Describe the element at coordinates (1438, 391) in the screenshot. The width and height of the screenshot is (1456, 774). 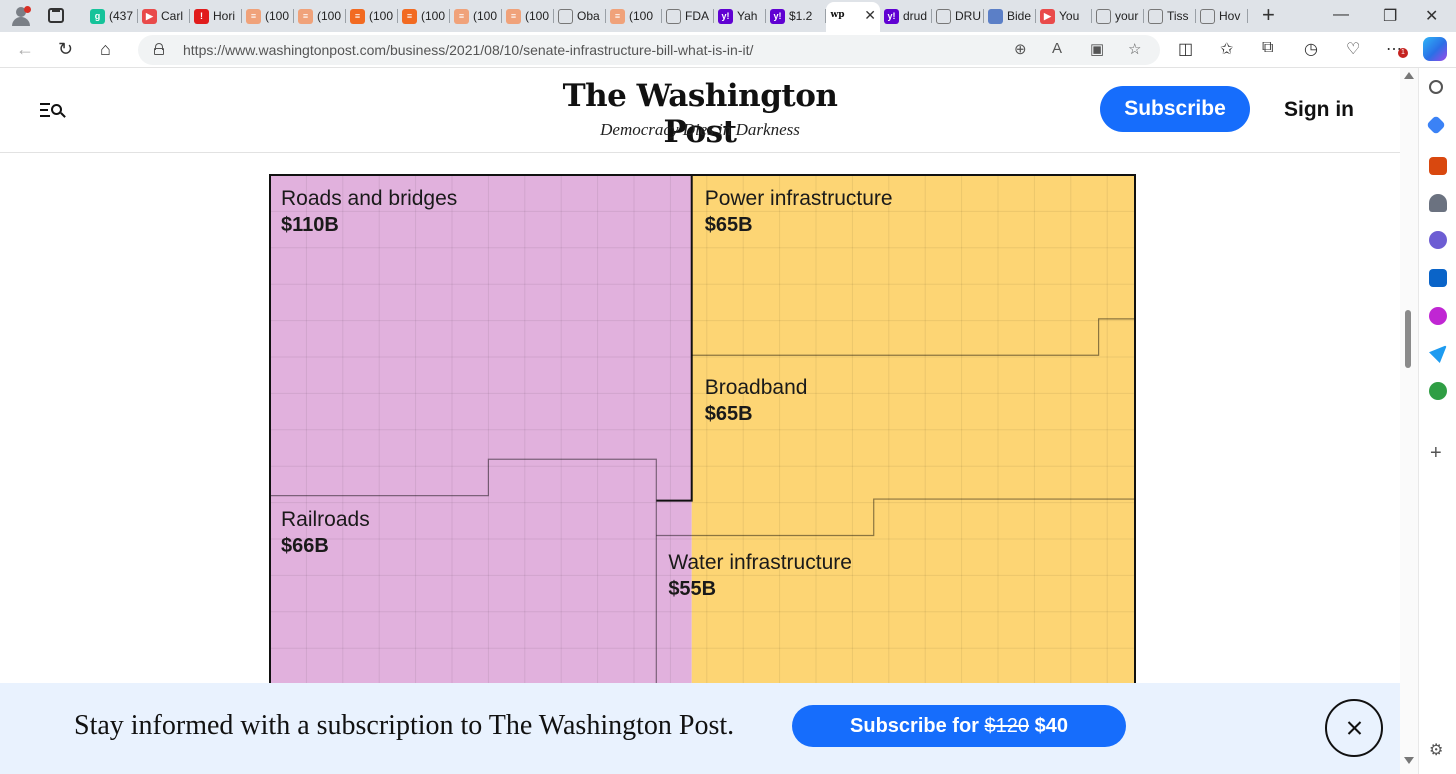
I see `sidebar-tree-icon` at that location.